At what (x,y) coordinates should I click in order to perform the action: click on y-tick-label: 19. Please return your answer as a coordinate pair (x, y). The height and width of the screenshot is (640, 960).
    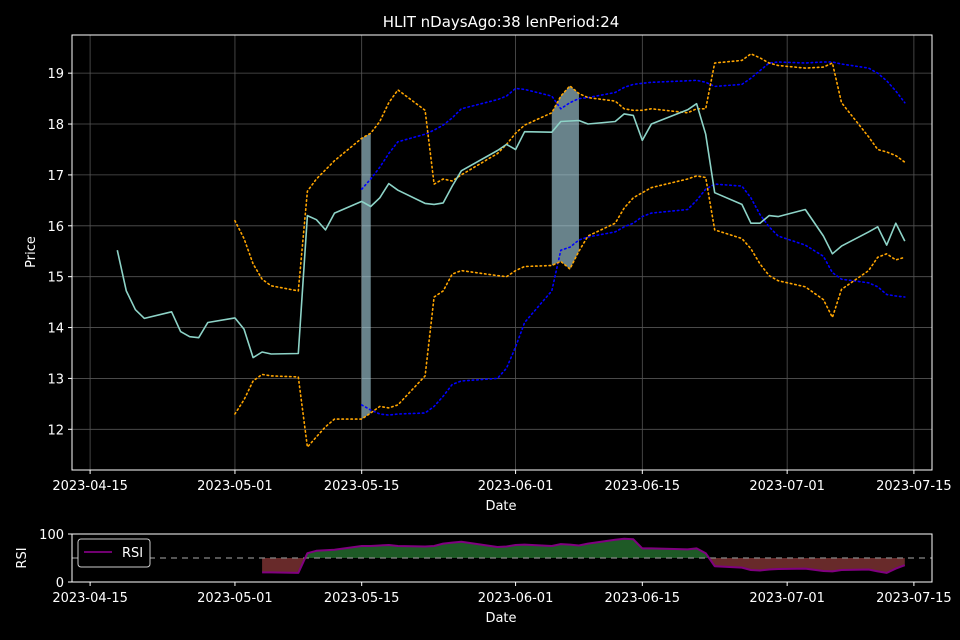
    Looking at the image, I should click on (55, 74).